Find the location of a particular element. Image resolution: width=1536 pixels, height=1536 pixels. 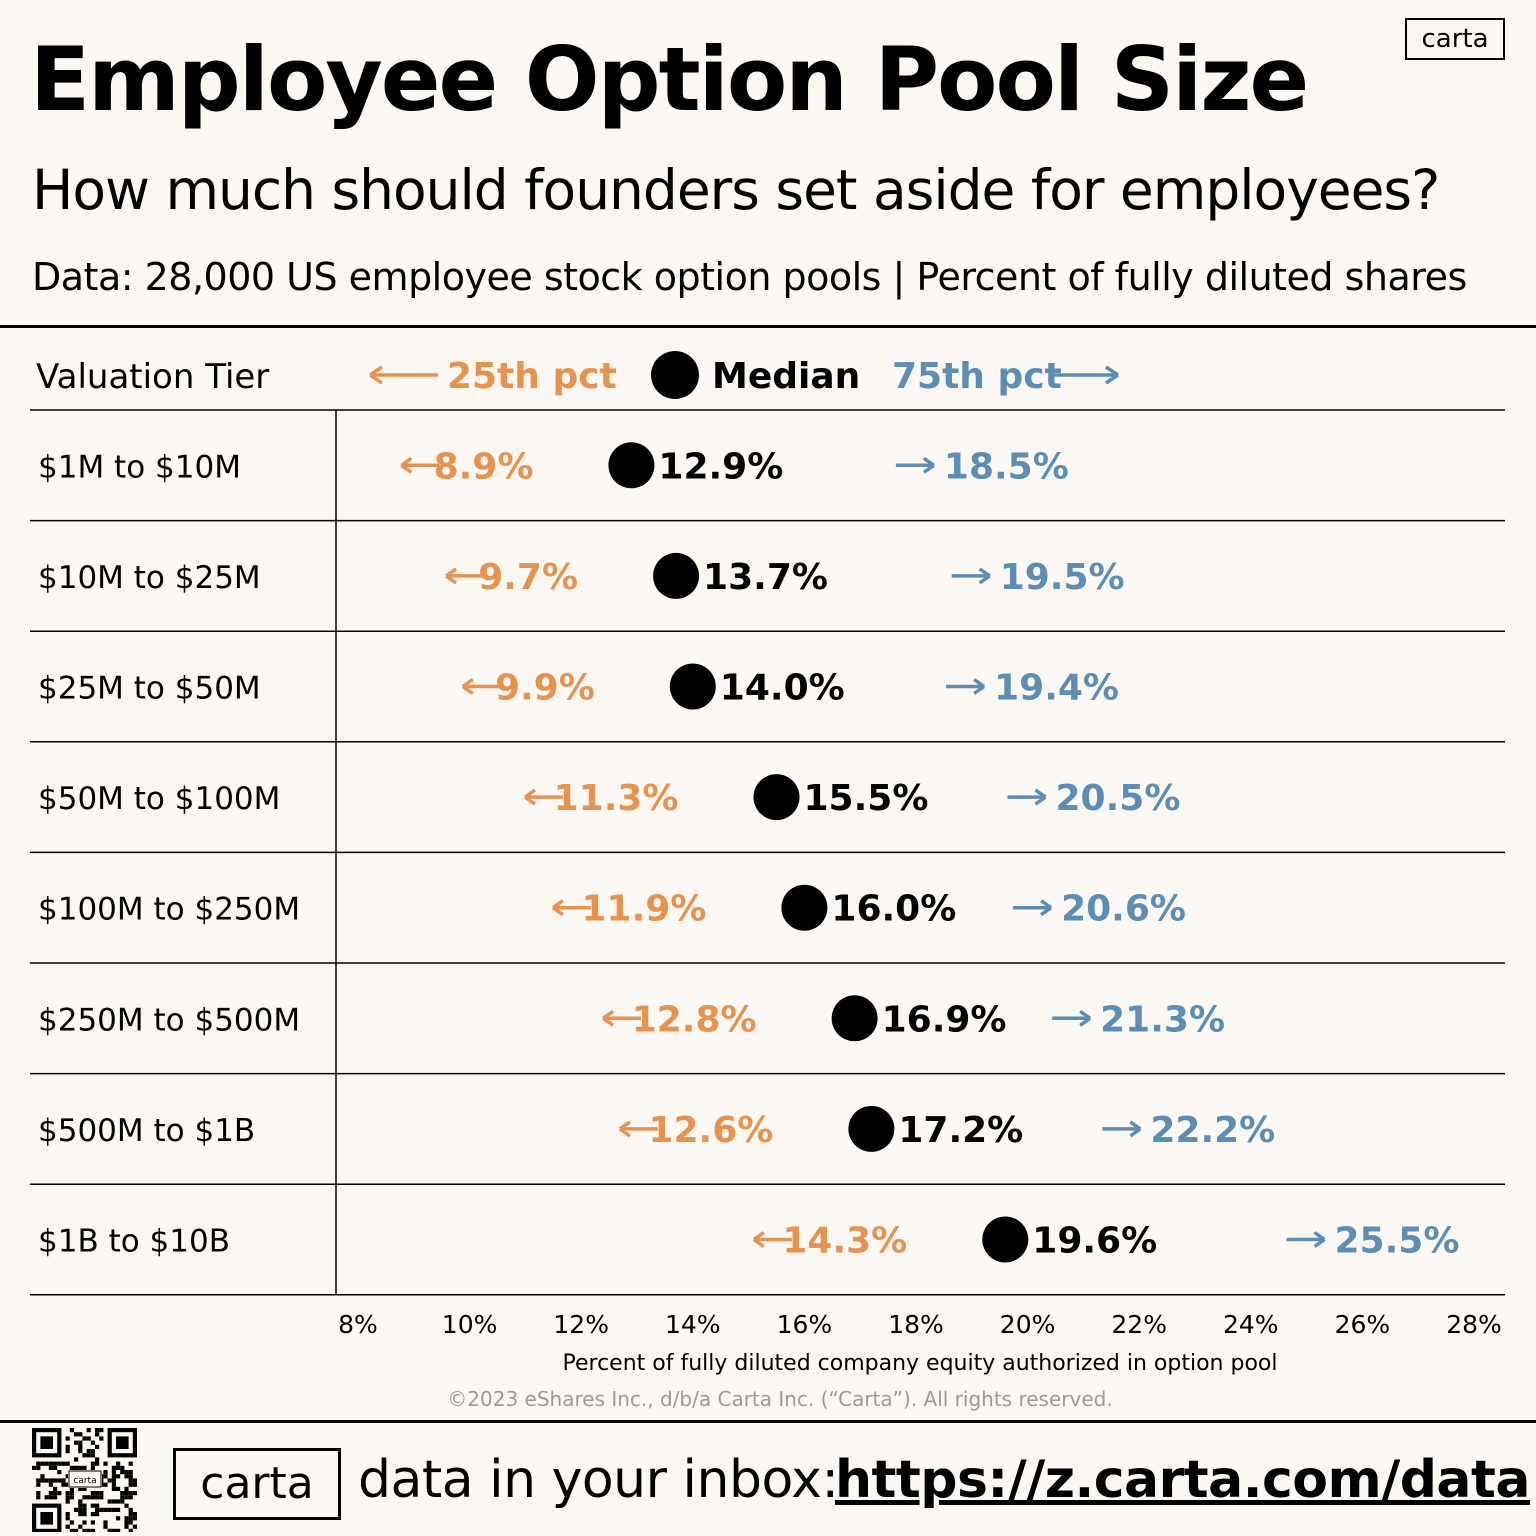

p25-label: 8.9% is located at coordinates (484, 466).